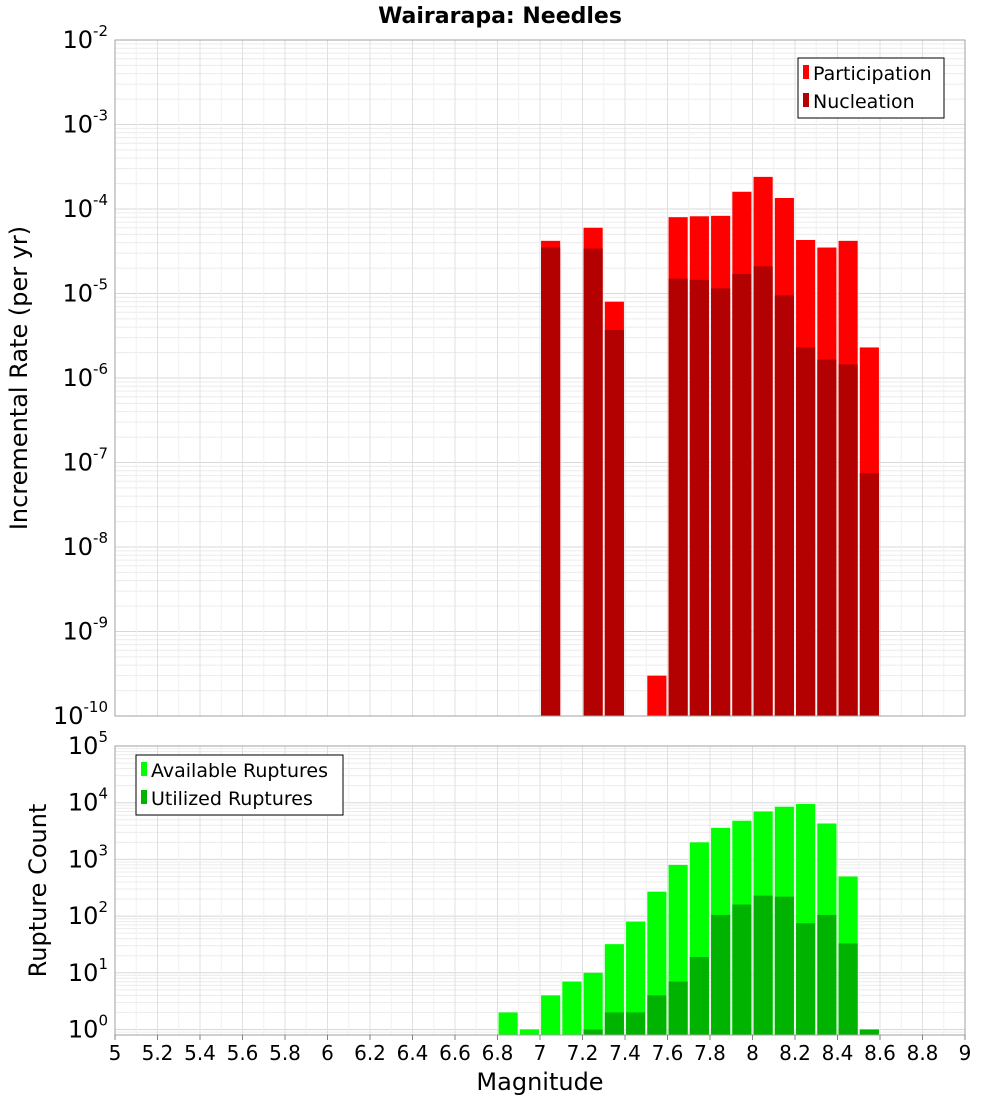 This screenshot has width=1000, height=1100. Describe the element at coordinates (88, 801) in the screenshot. I see `y-tick-label: 10⁴` at that location.